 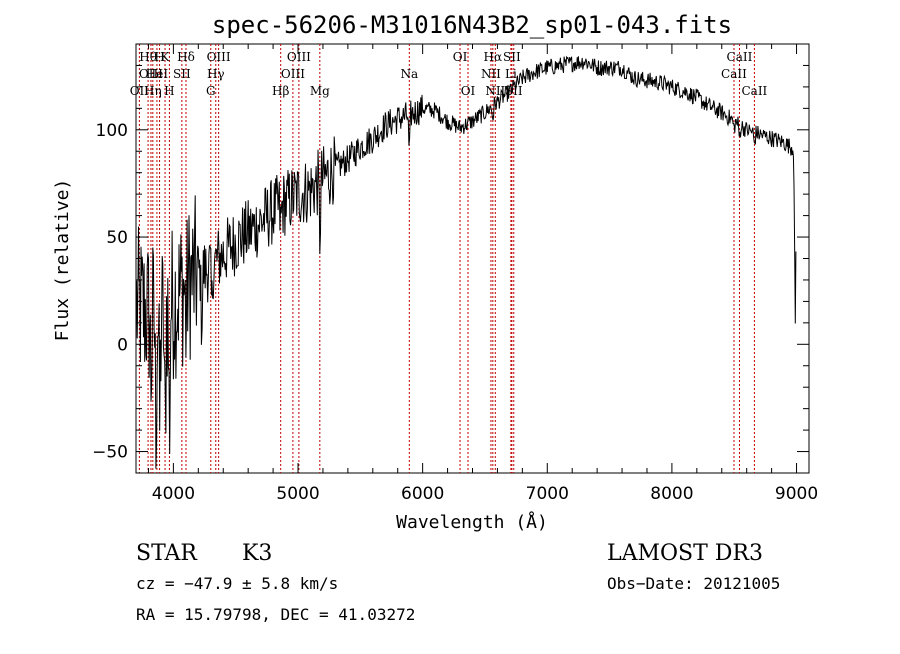 What do you see at coordinates (110, 453) in the screenshot?
I see `y-tick-label: −50` at bounding box center [110, 453].